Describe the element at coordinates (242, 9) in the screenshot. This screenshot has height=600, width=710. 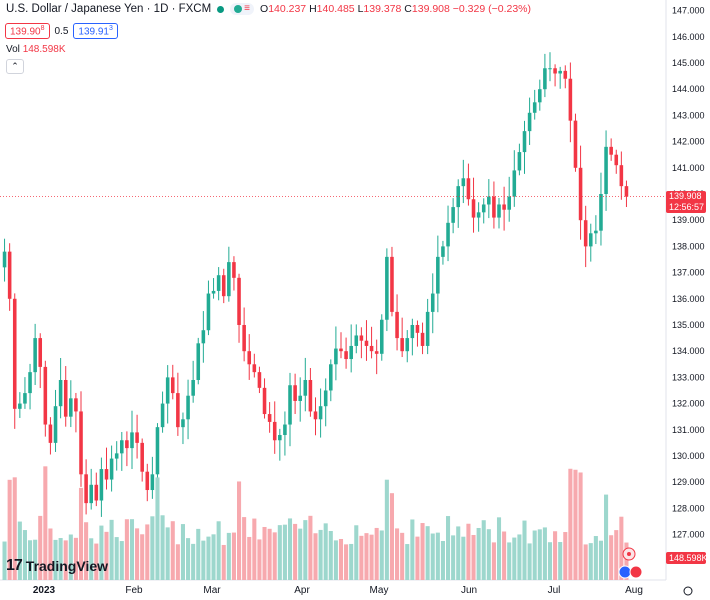
I see `status-pill: ≡` at that location.